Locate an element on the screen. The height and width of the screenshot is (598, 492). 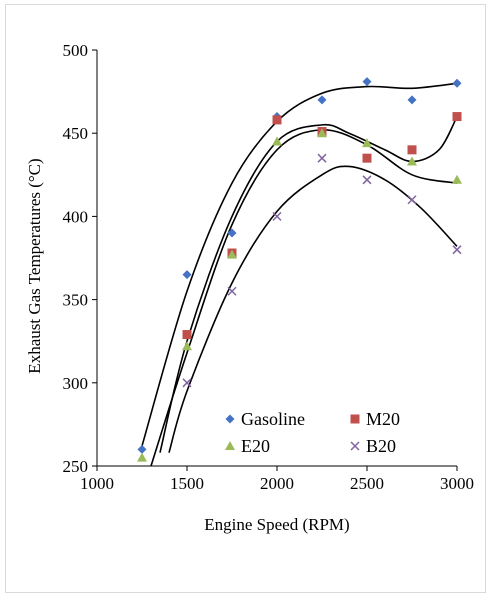
legend-item-e20: E20 is located at coordinates (247, 446).